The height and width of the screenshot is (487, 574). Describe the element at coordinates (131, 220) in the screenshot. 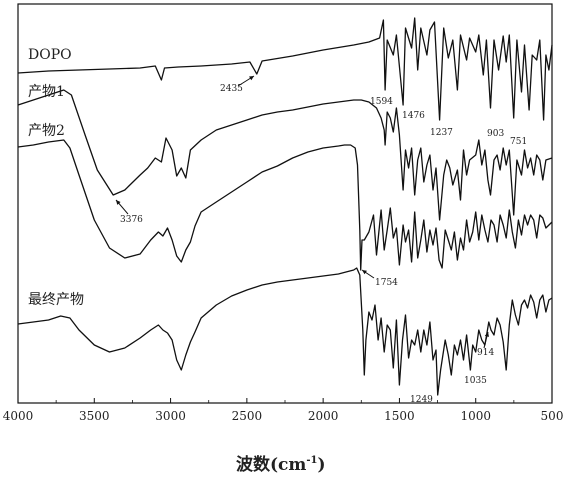

I see `peak-label: 3376` at that location.